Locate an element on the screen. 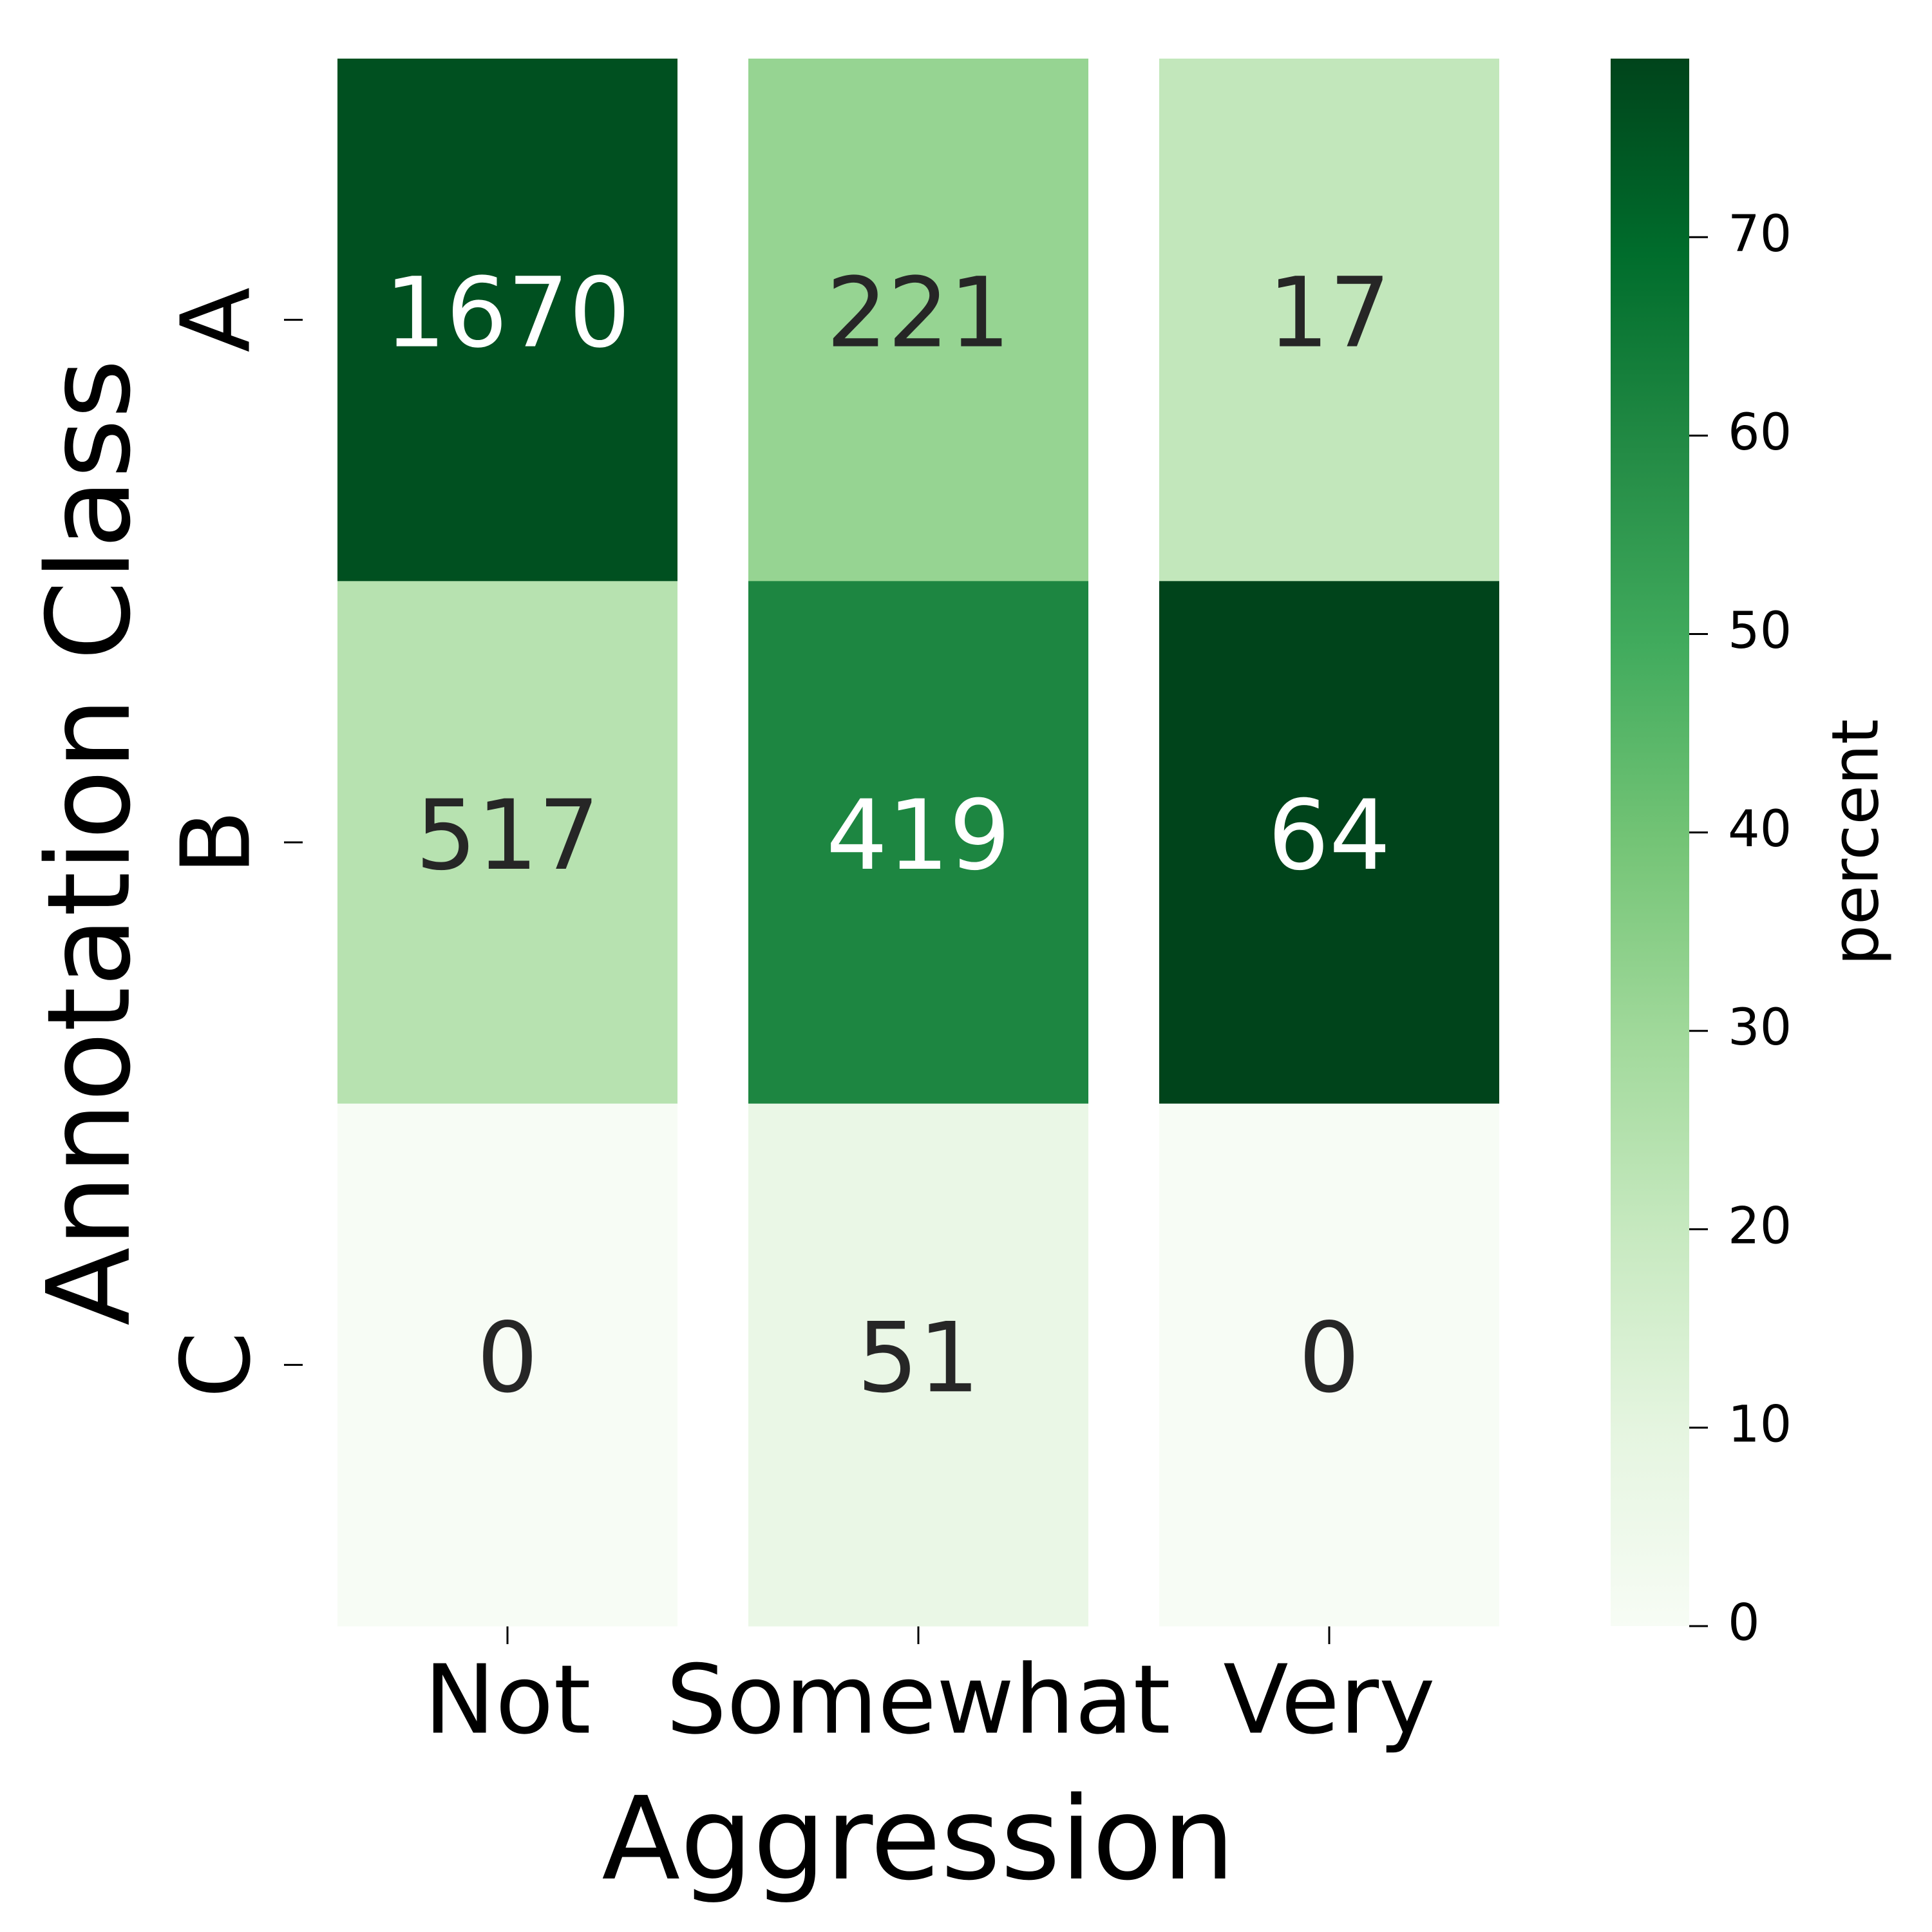  colorbar-tick-label: 20 is located at coordinates (1760, 1226).